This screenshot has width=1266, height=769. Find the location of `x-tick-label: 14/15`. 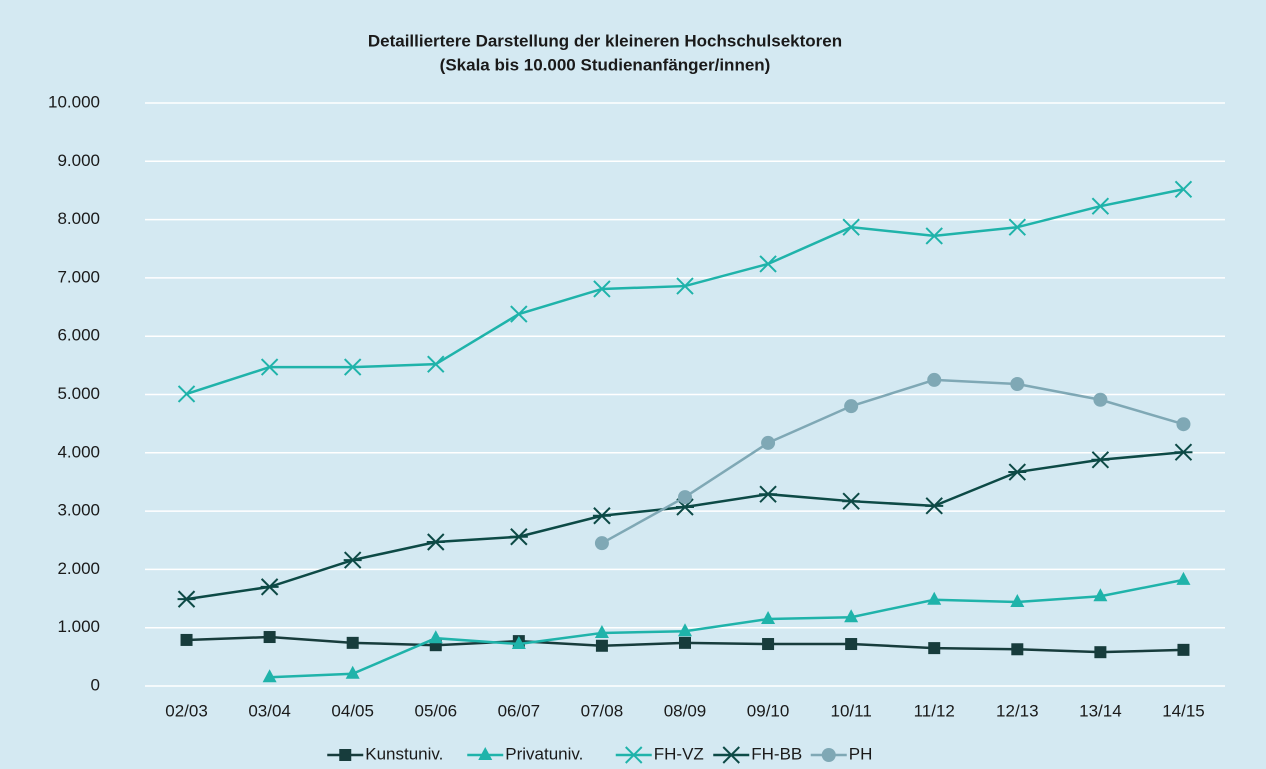

x-tick-label: 14/15 is located at coordinates (1183, 710).